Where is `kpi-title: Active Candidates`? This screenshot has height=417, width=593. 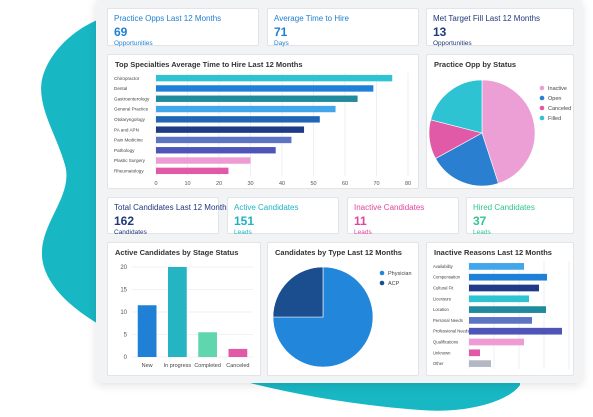 kpi-title: Active Candidates is located at coordinates (266, 207).